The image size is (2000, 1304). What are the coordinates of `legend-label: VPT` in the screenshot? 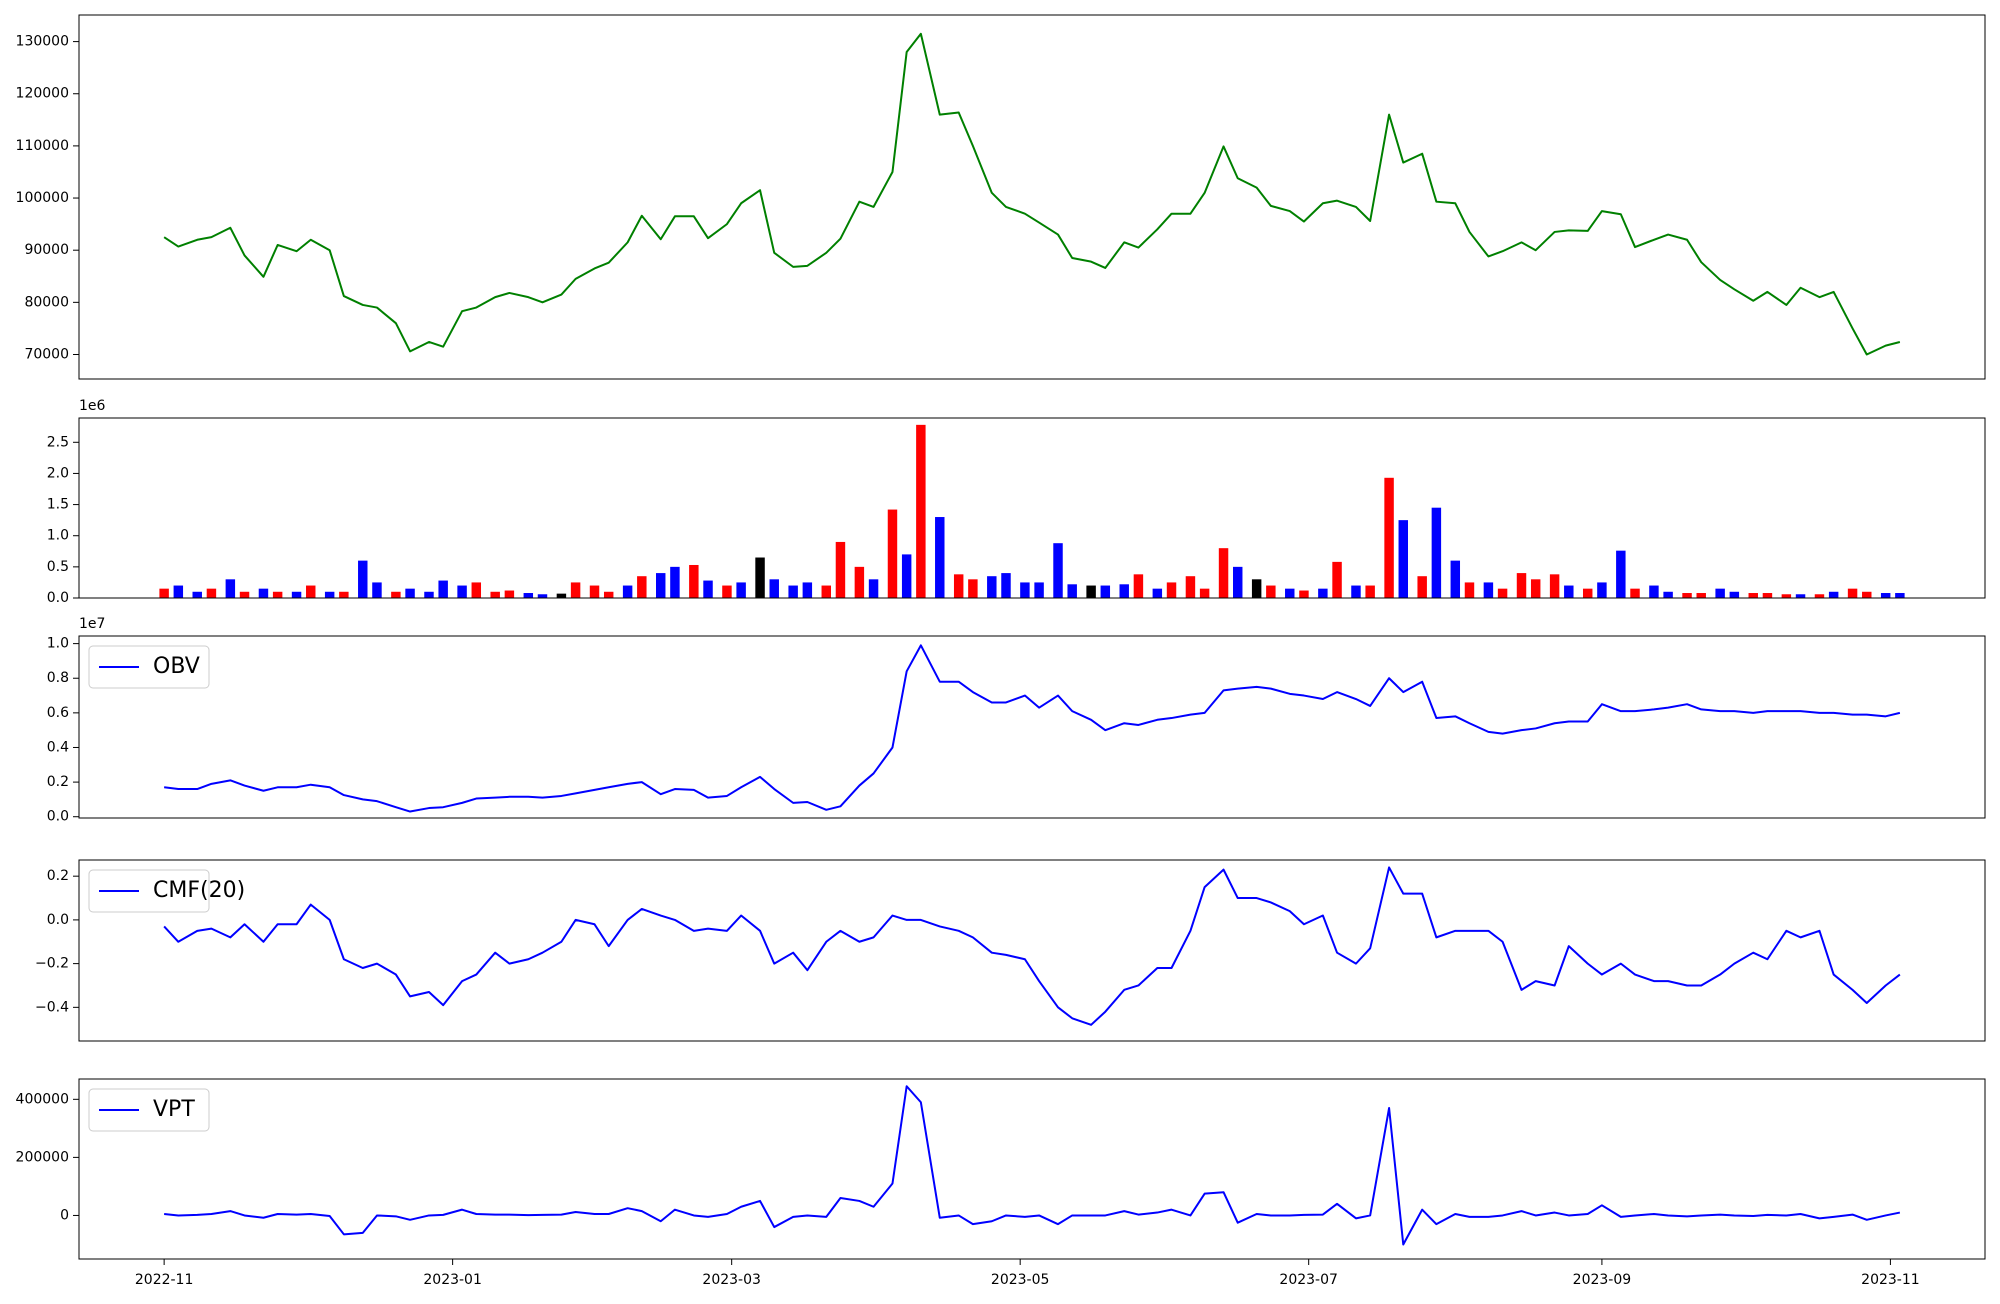 It's located at (174, 1109).